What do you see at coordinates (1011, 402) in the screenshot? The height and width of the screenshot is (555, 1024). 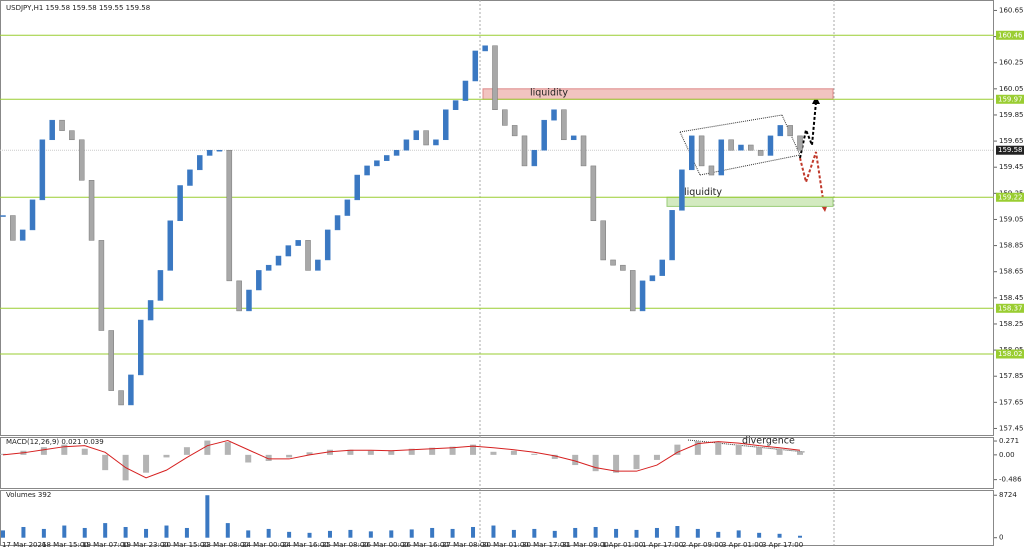 I see `y-tick-label: 157.65` at bounding box center [1011, 402].